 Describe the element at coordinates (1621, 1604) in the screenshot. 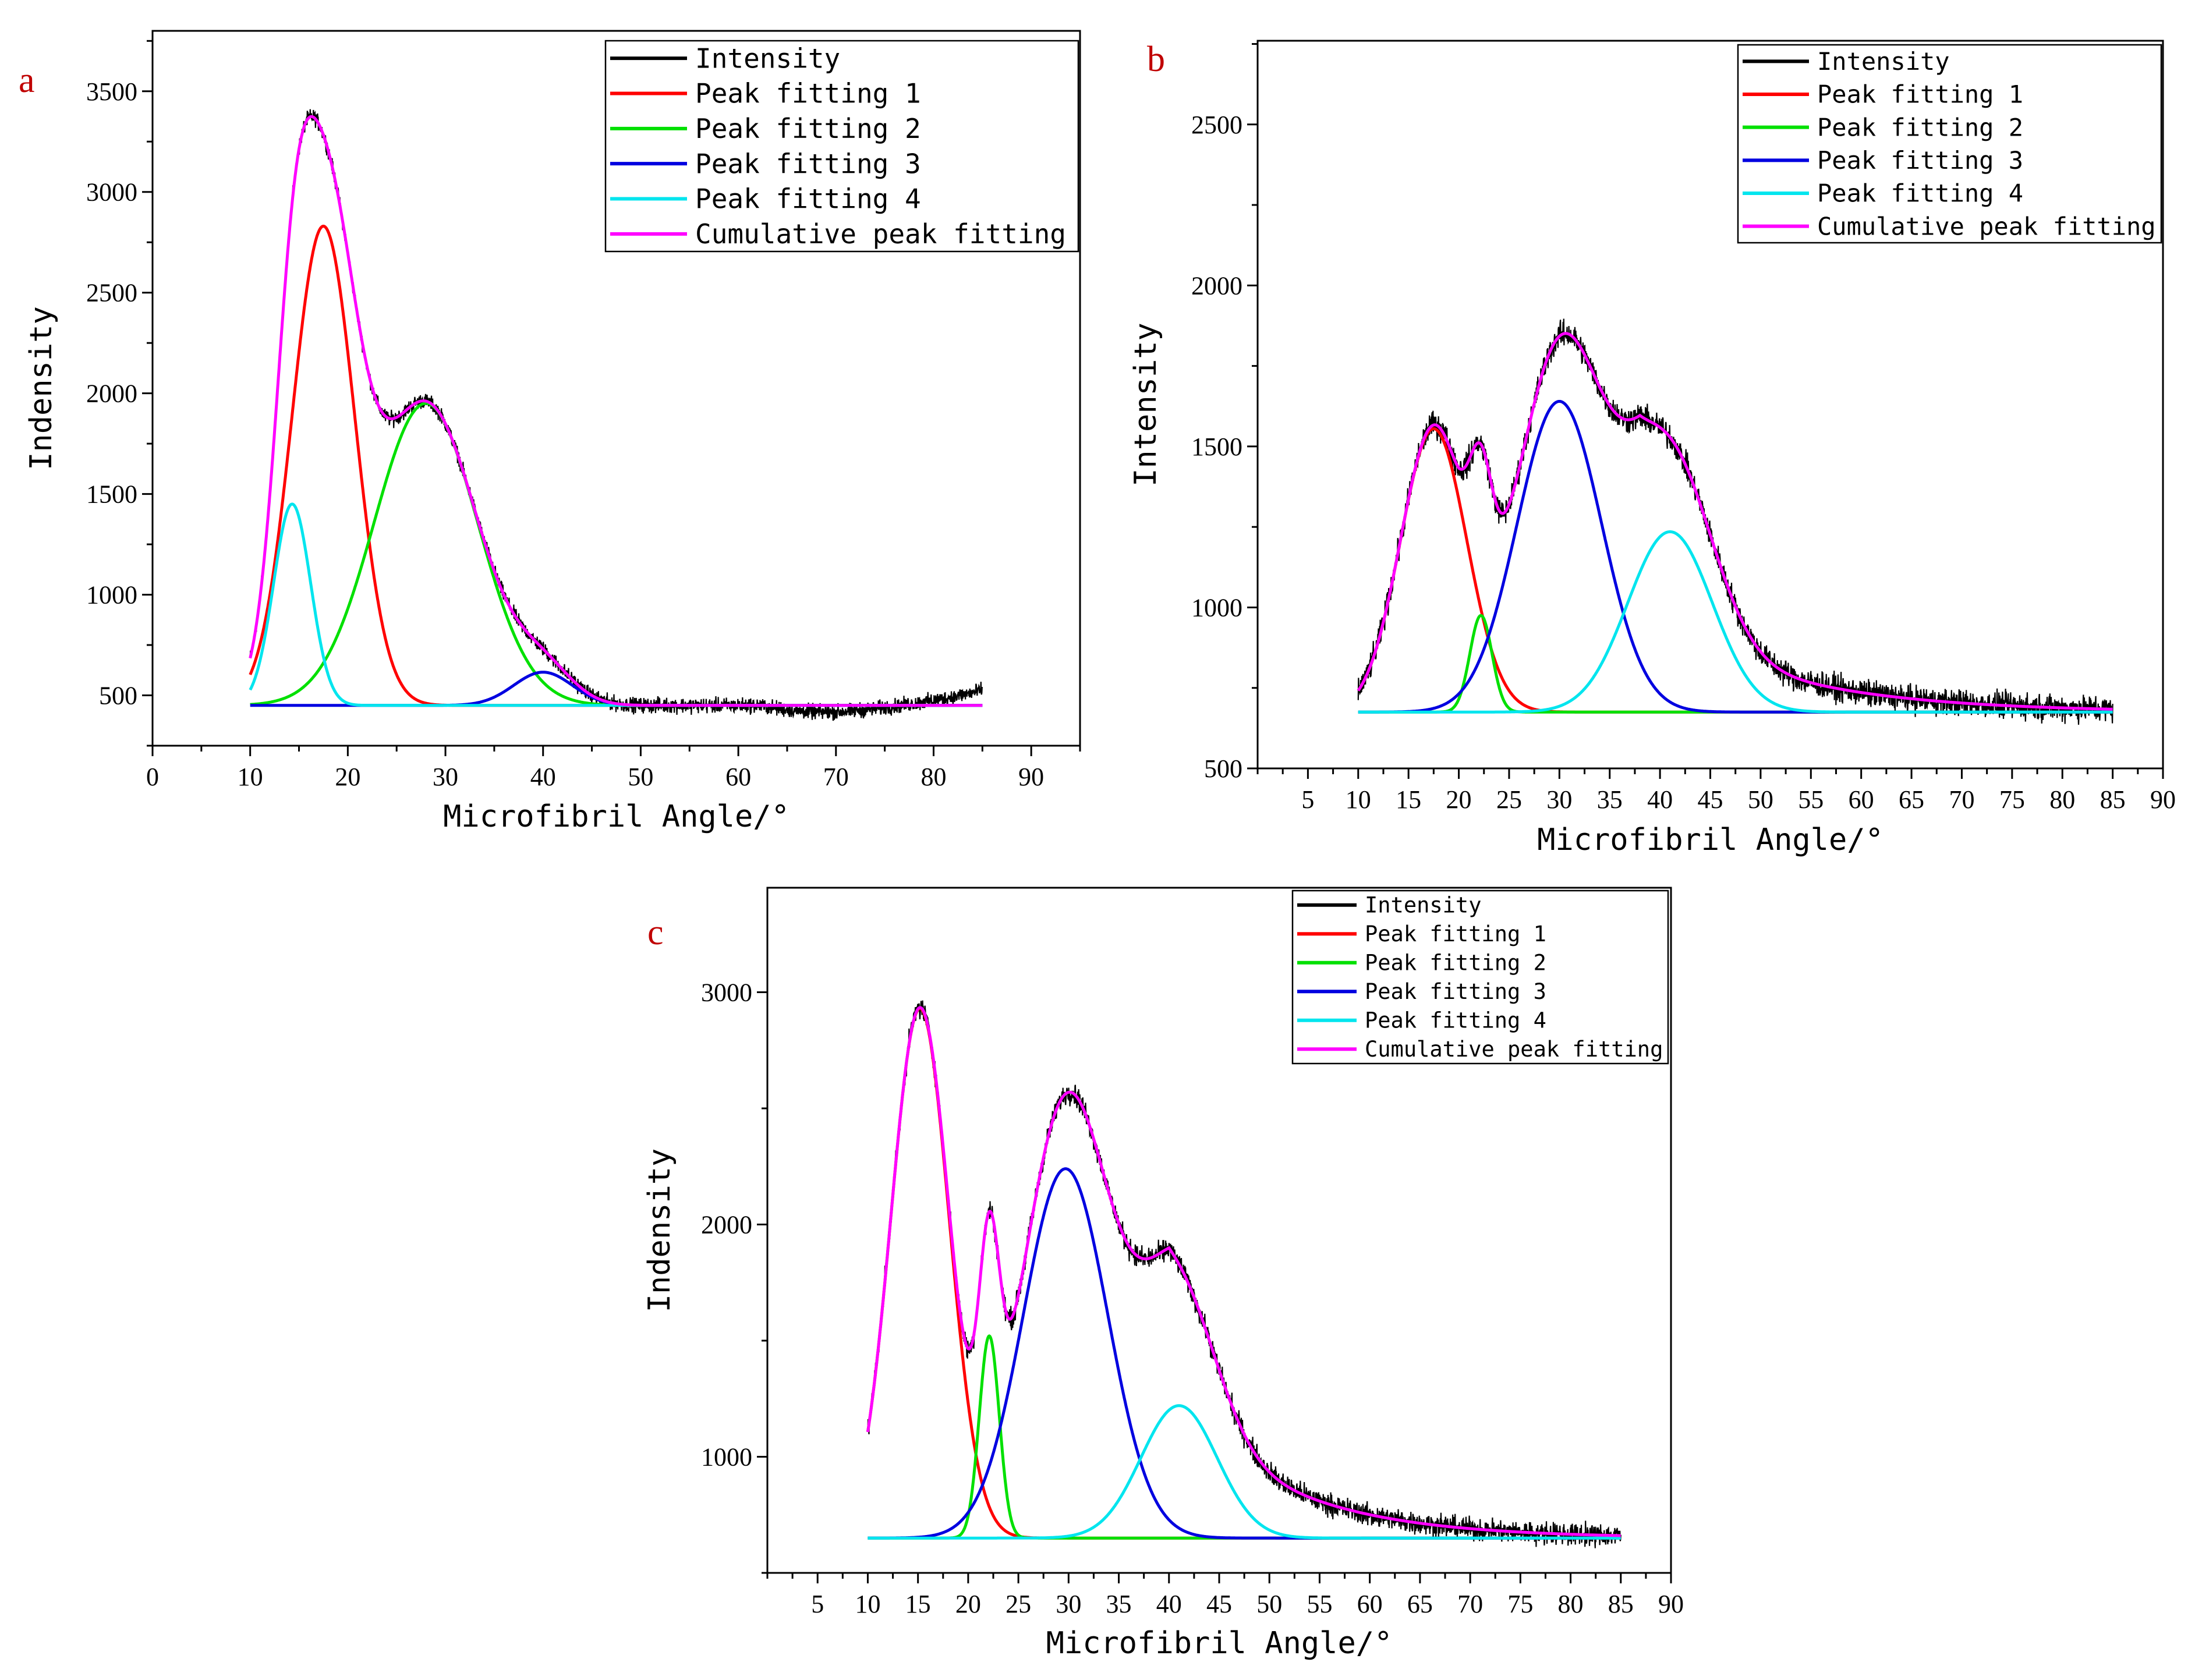

I see `x-tick-label: 85` at that location.